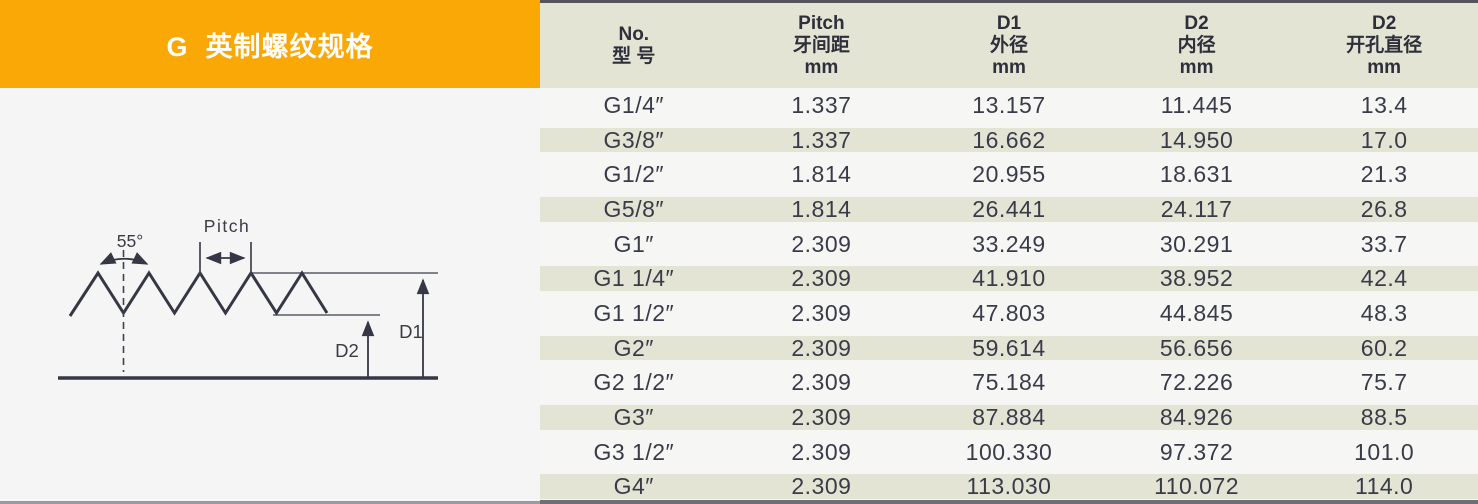  Describe the element at coordinates (633, 243) in the screenshot. I see `cell: G1″` at that location.